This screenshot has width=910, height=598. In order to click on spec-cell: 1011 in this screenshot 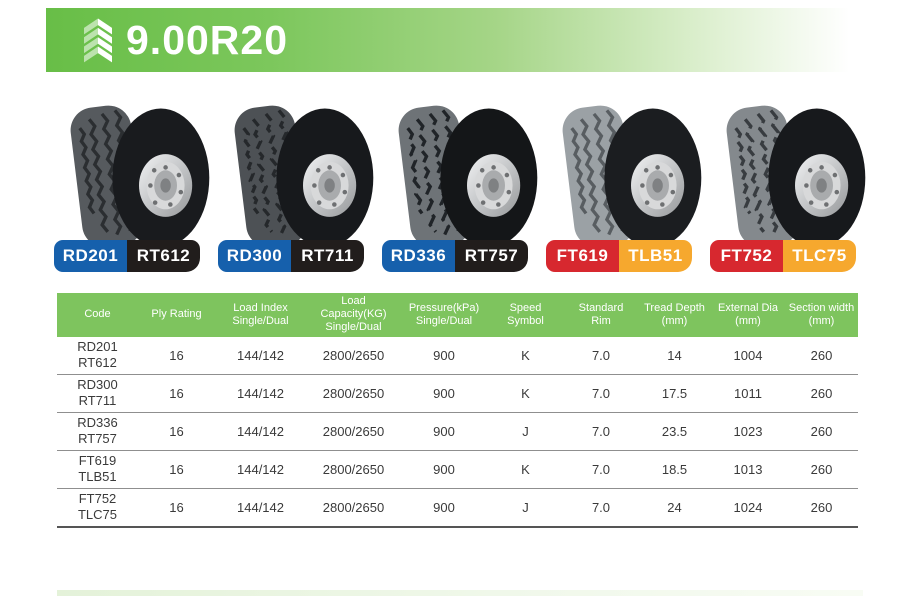, I will do `click(748, 393)`.